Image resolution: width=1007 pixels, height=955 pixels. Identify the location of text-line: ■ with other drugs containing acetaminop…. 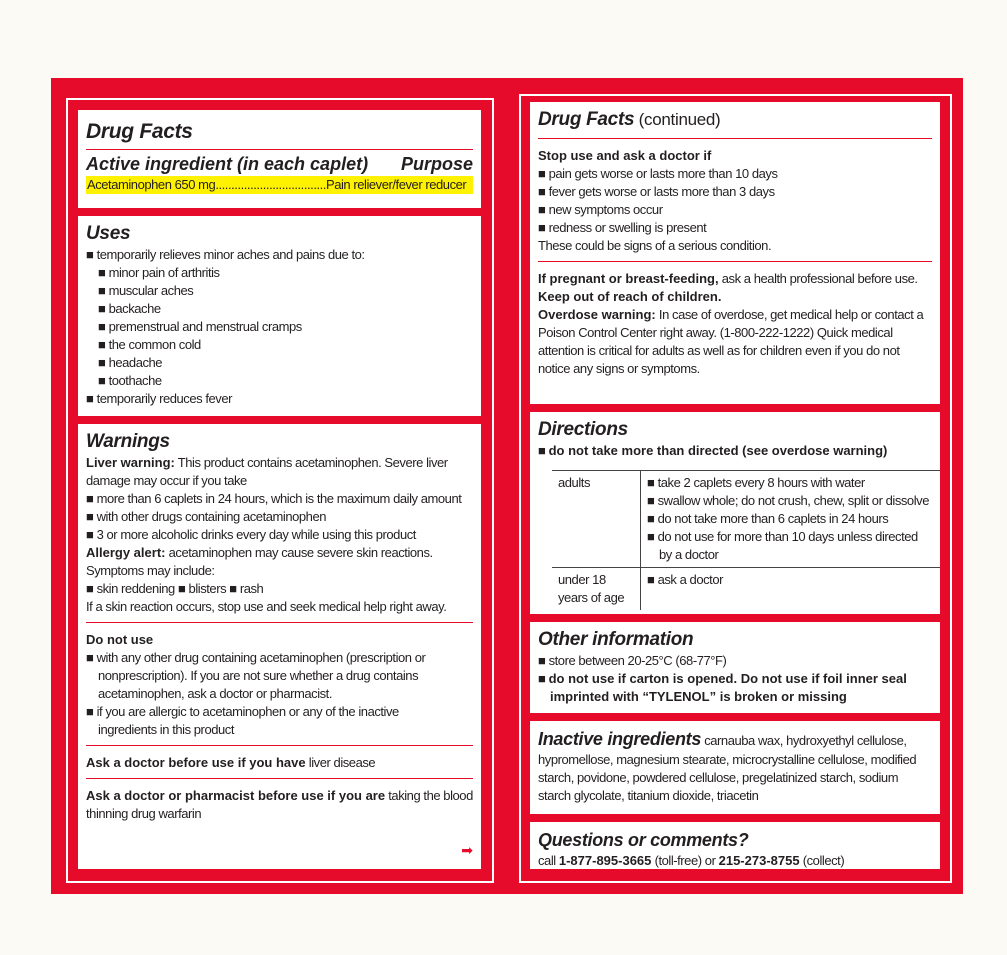
(206, 516).